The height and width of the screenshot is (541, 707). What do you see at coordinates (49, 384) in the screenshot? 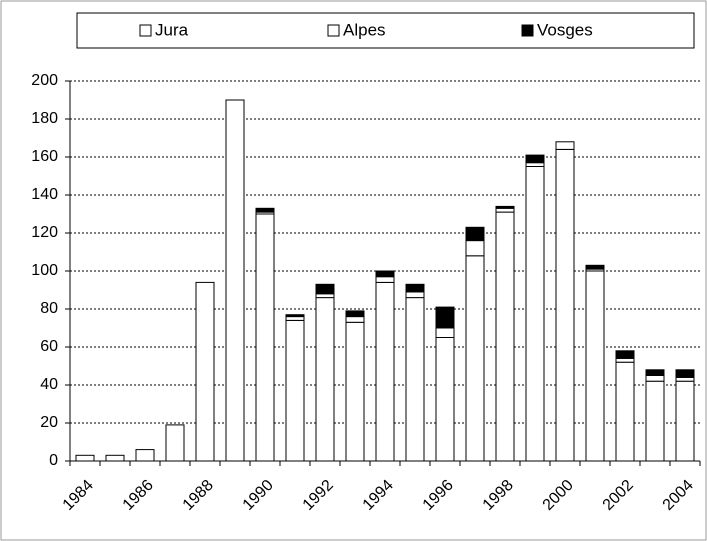
I see `y-tick-label: 40` at bounding box center [49, 384].